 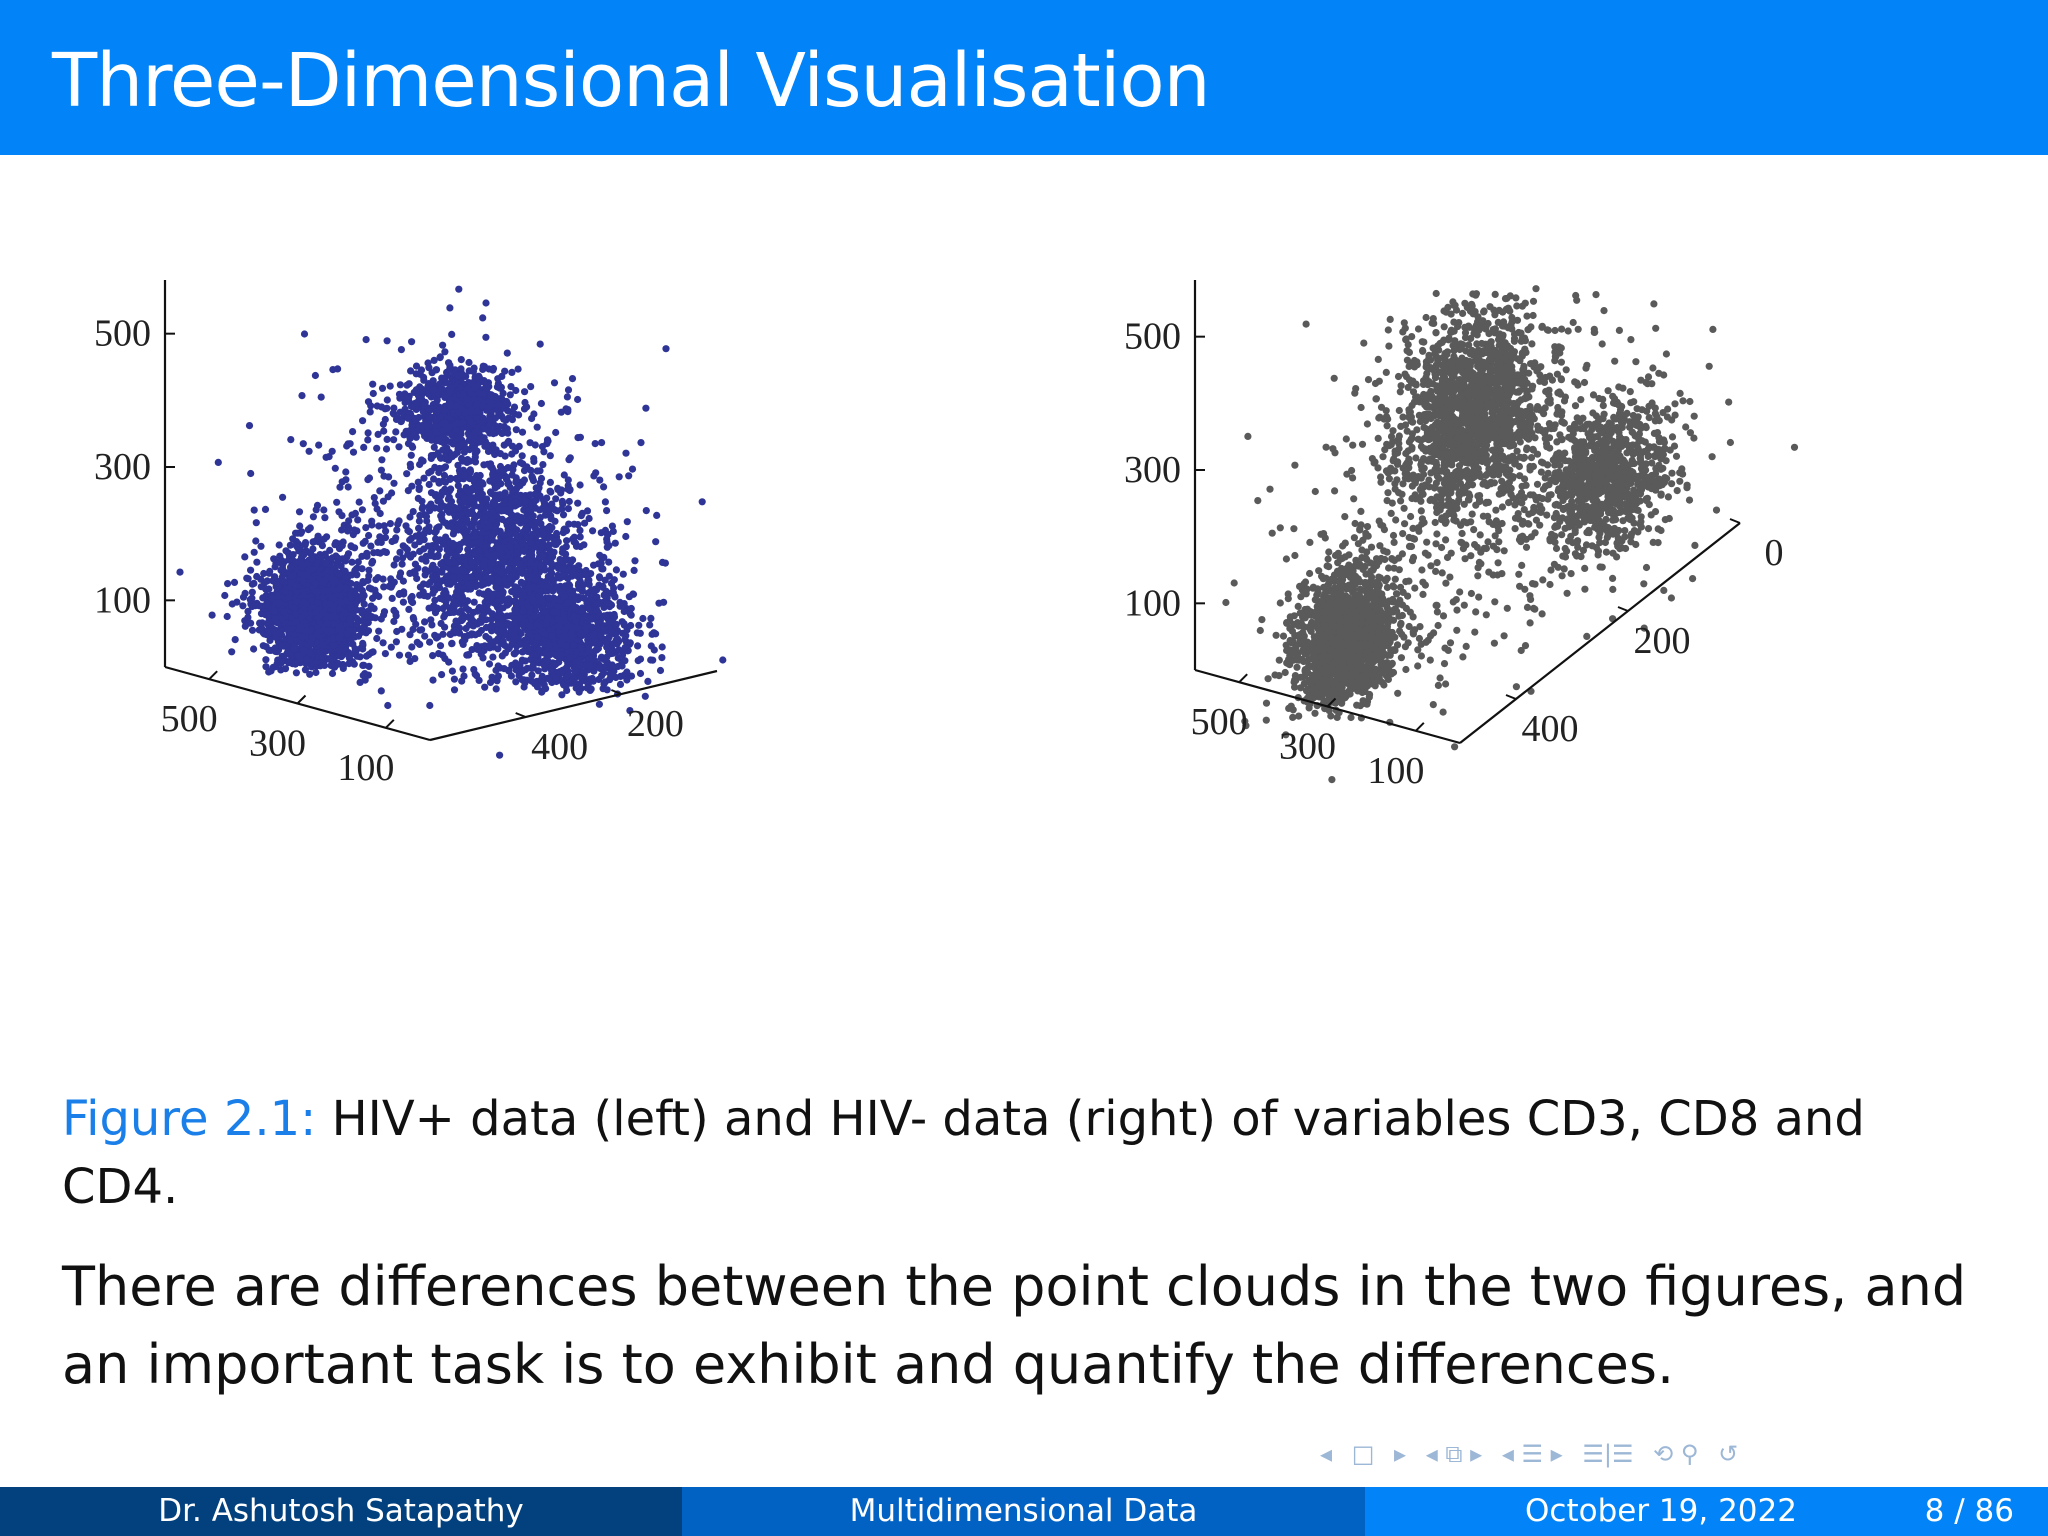 I want to click on slide-title: Three-Dimensional Visualisation, so click(x=631, y=81).